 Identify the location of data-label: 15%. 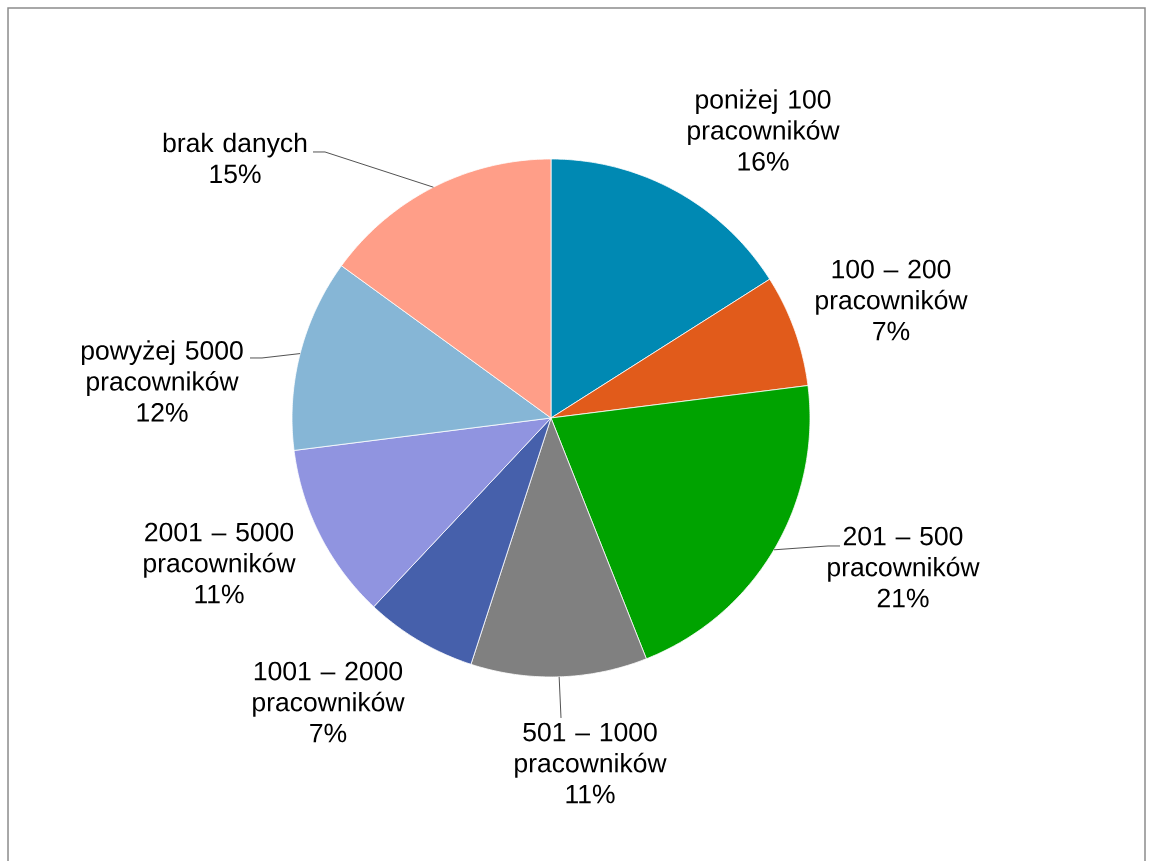
(235, 174).